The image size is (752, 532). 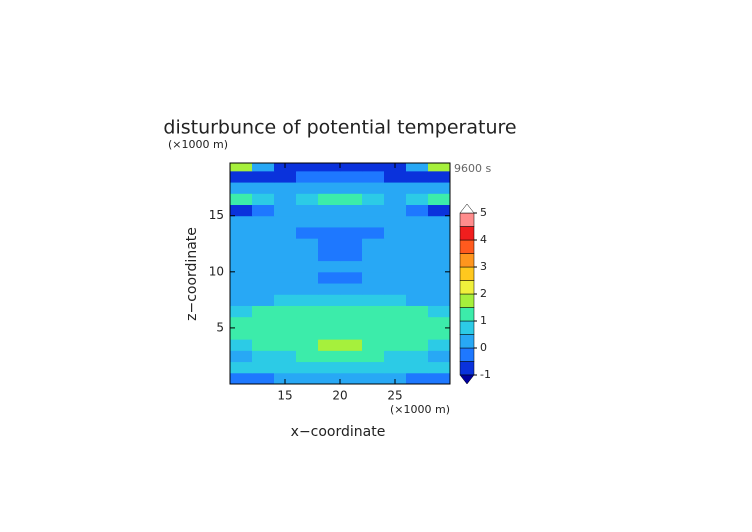 I want to click on y-unit: (×1000 m), so click(x=198, y=144).